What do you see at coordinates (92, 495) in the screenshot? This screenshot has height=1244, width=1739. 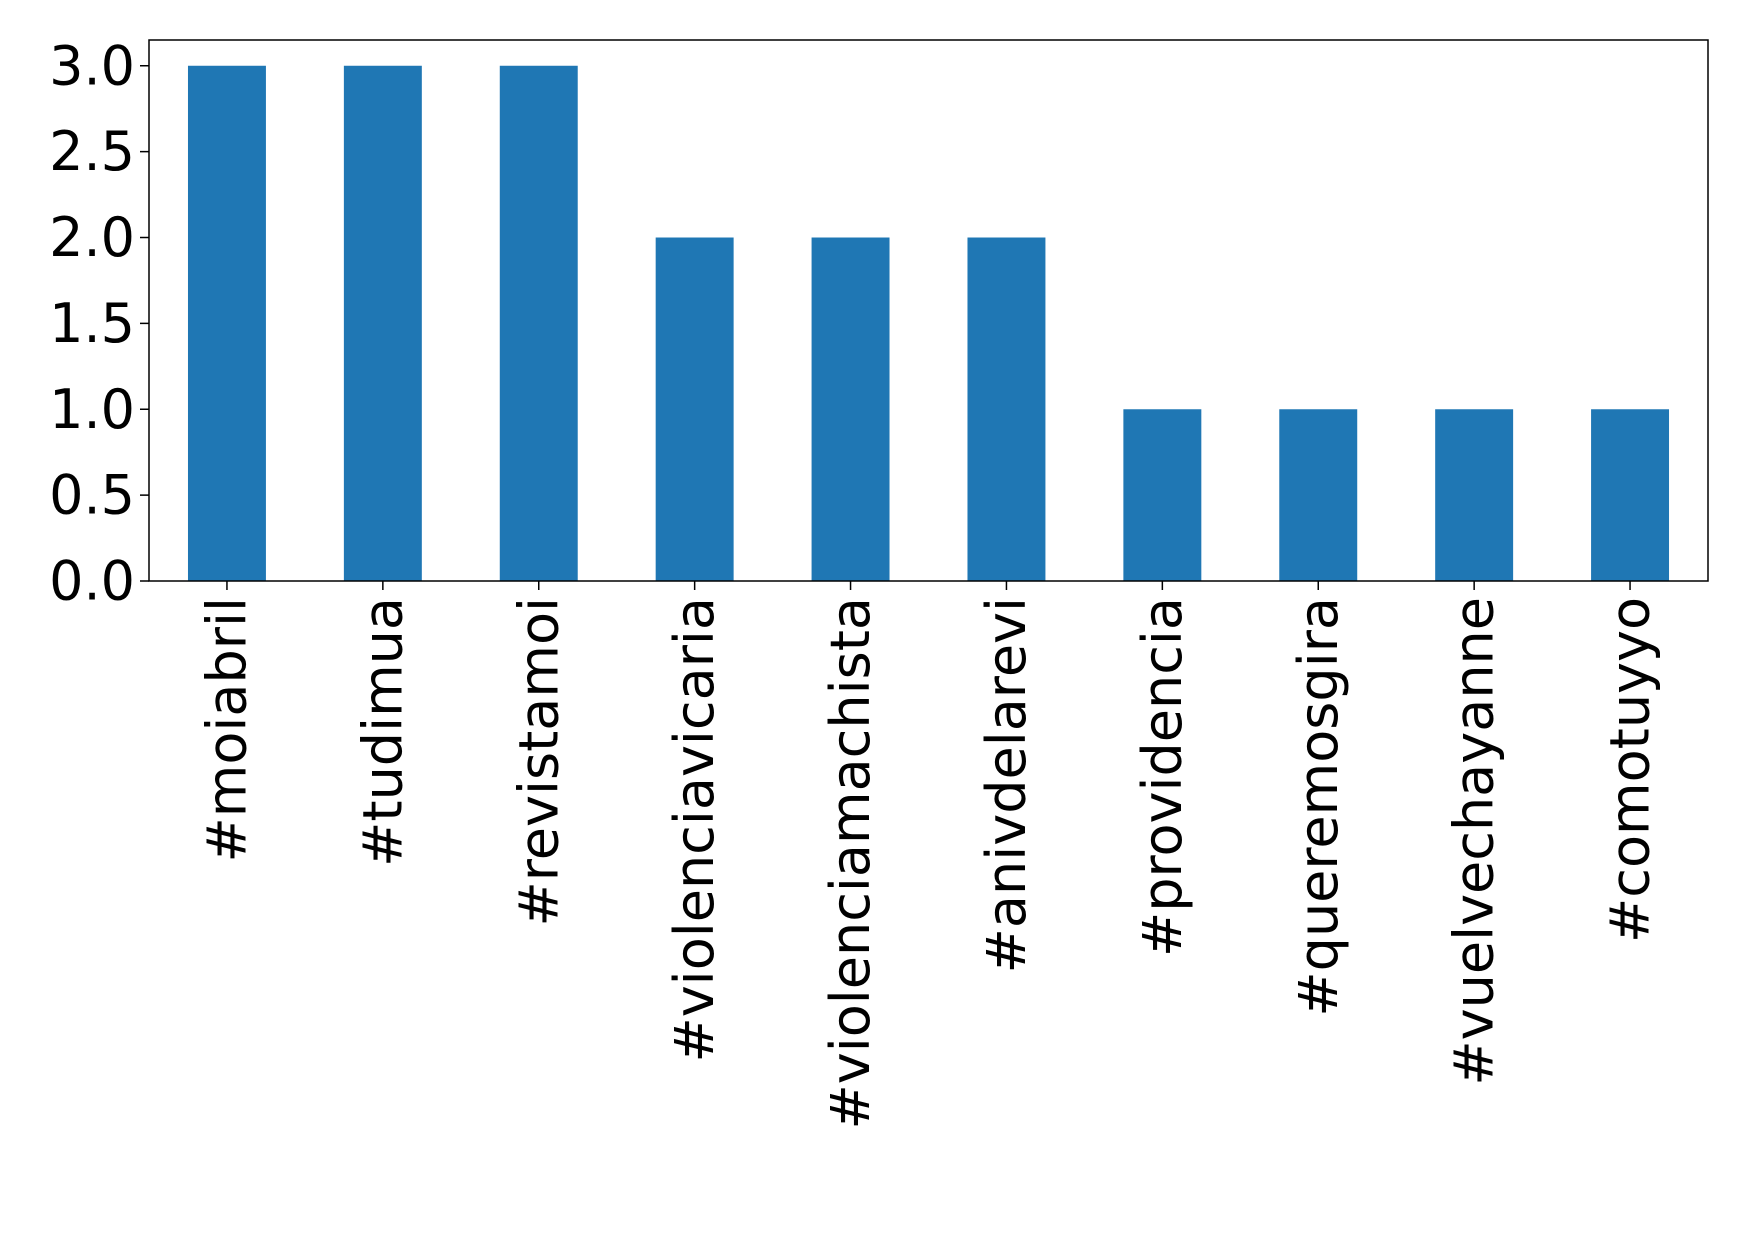 I see `y-tick-label: 0.5` at bounding box center [92, 495].